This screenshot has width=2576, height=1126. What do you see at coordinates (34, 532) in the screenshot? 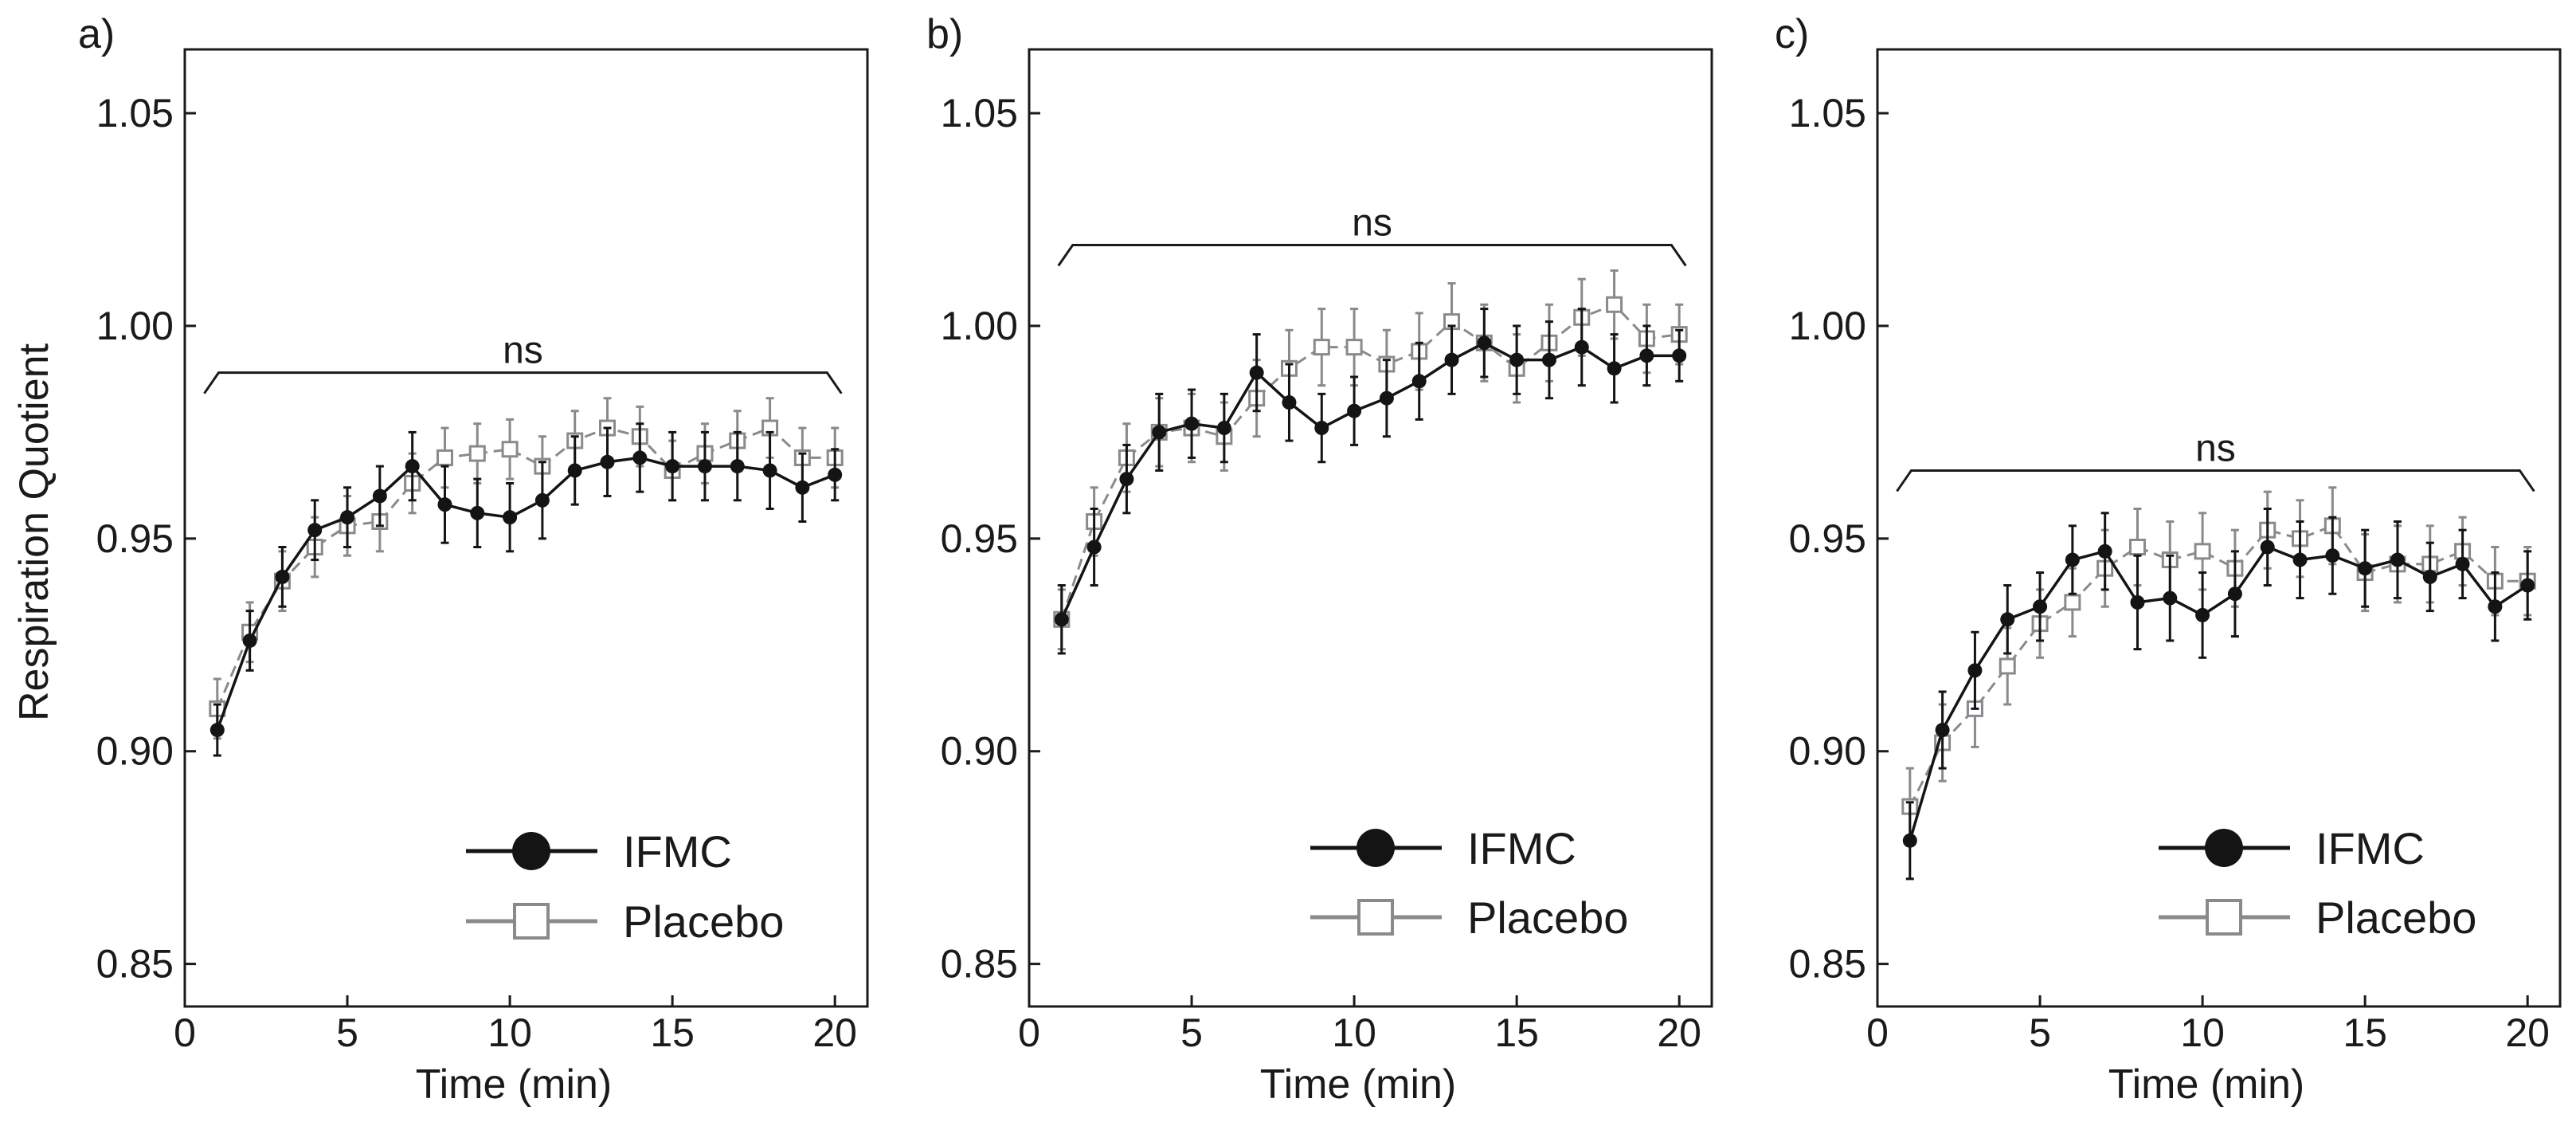
I see `y-axis-label: Respiration Quotient` at bounding box center [34, 532].